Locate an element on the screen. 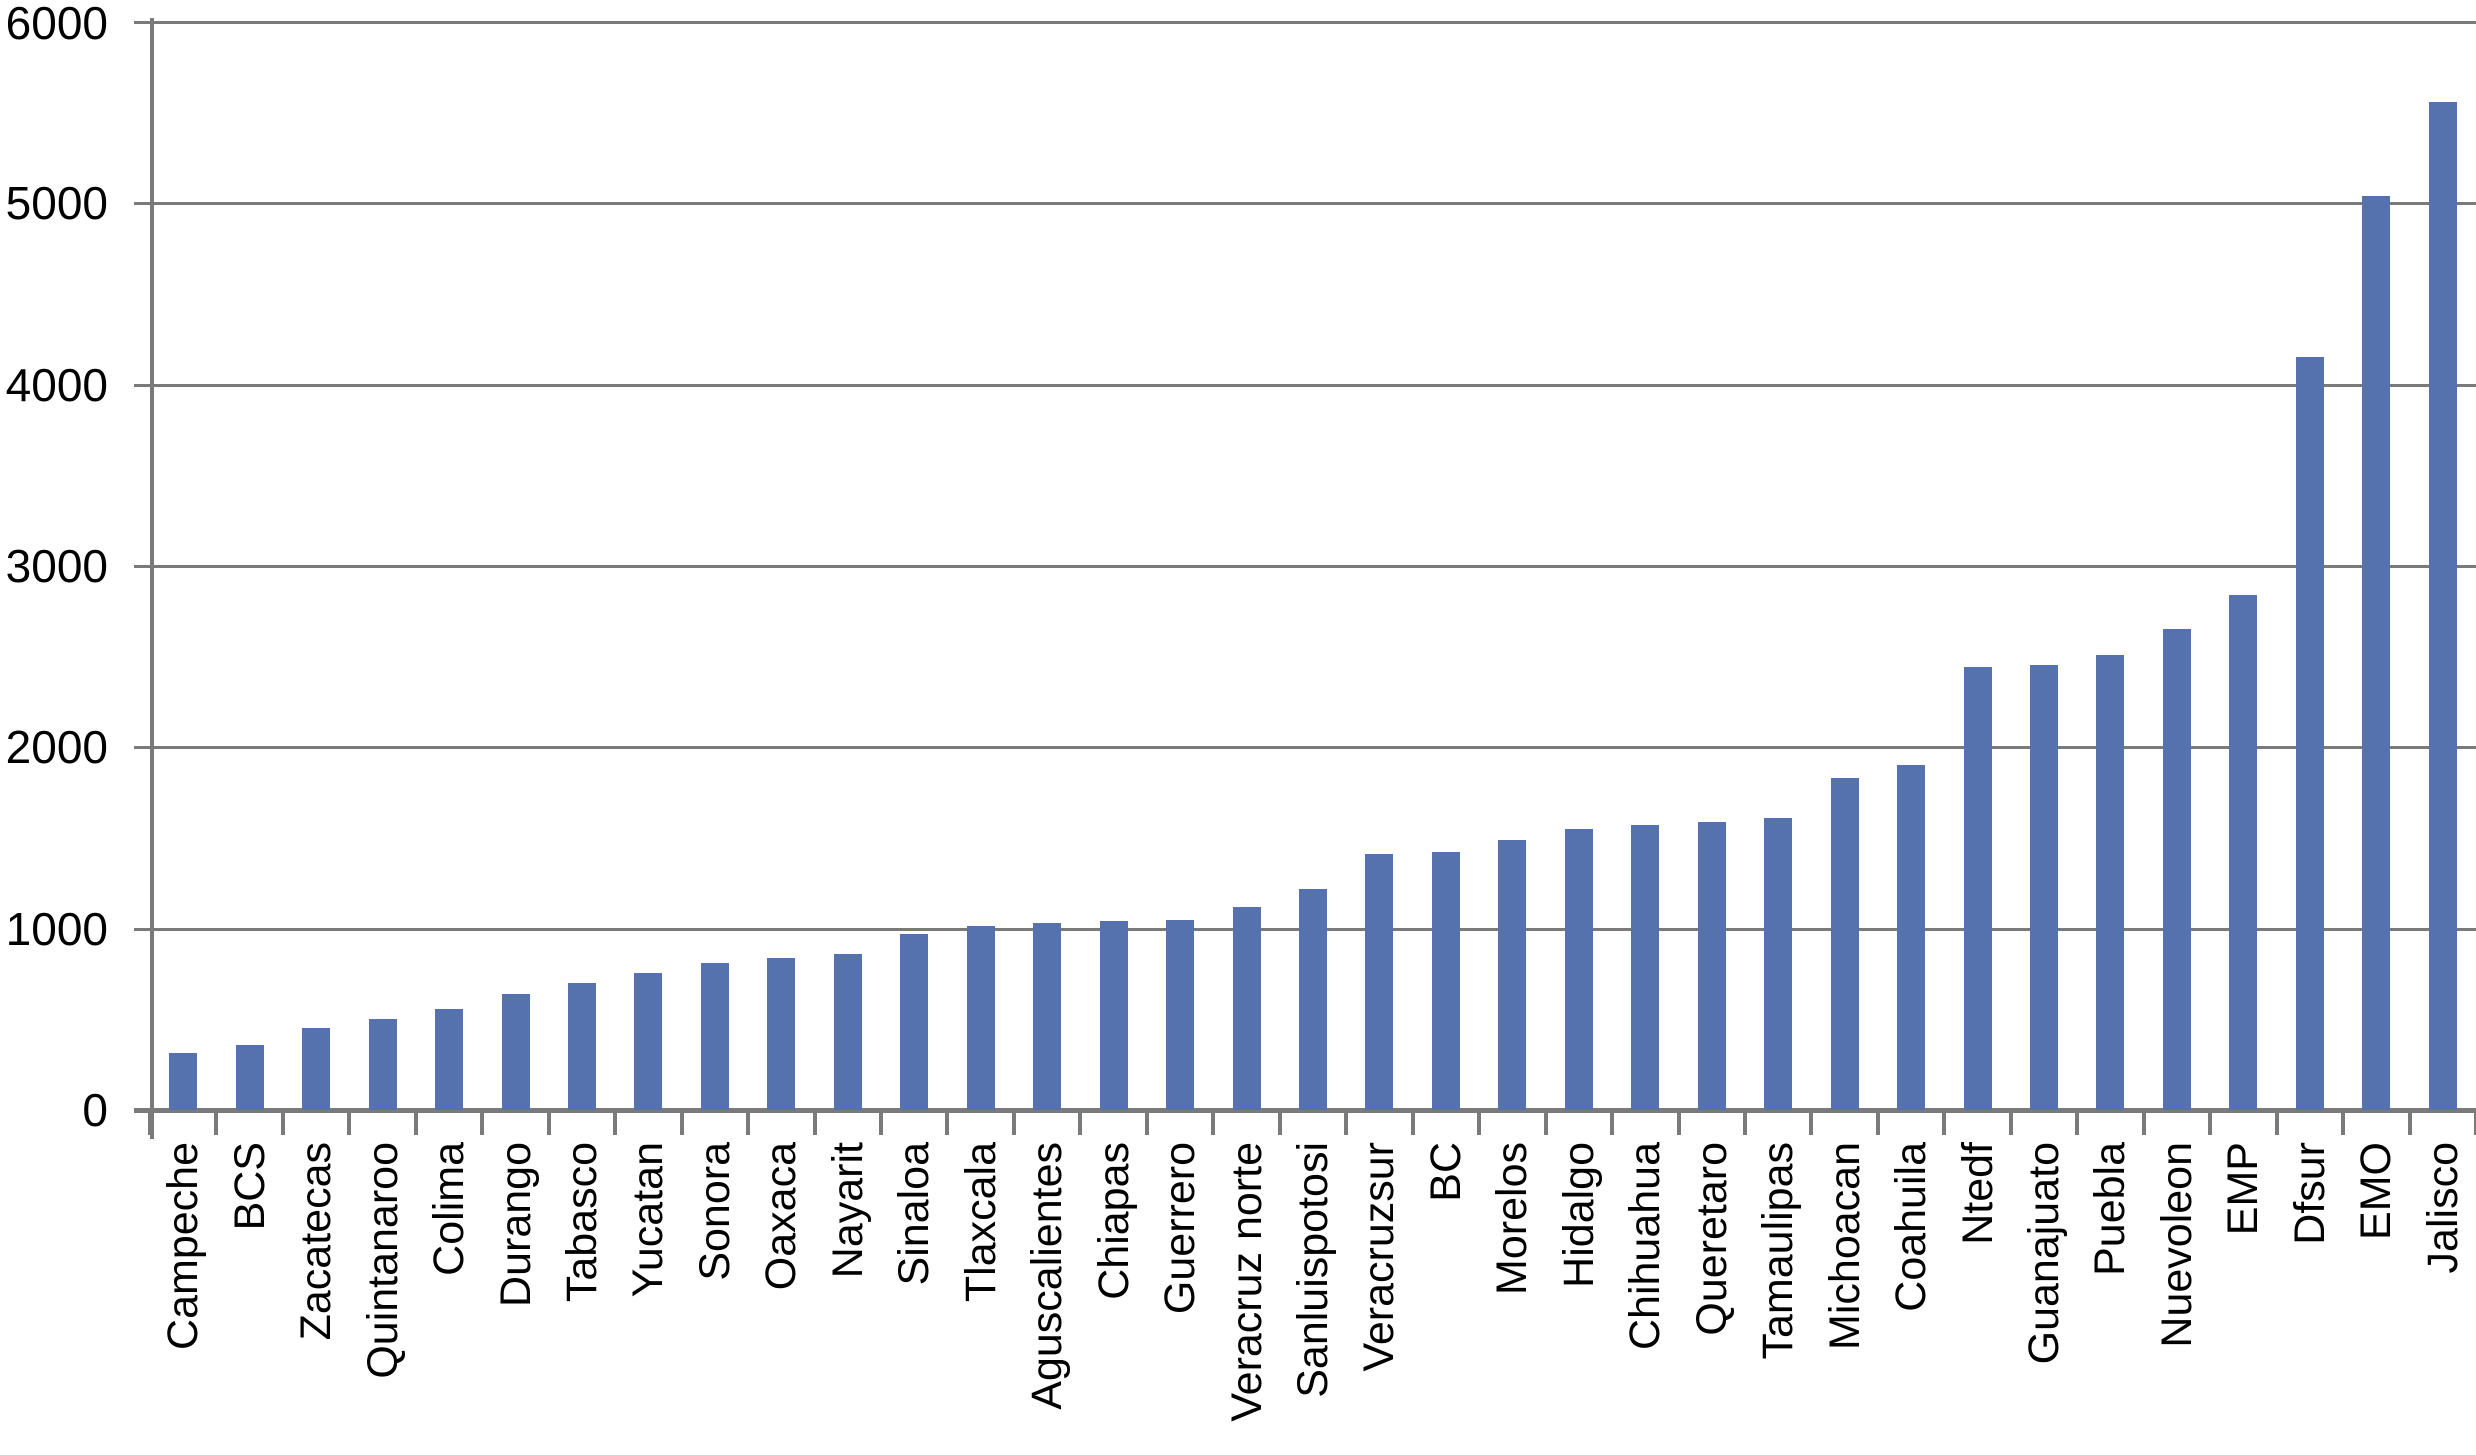  x-axis-label-Sinaloa: Sinaloa is located at coordinates (914, 1214).